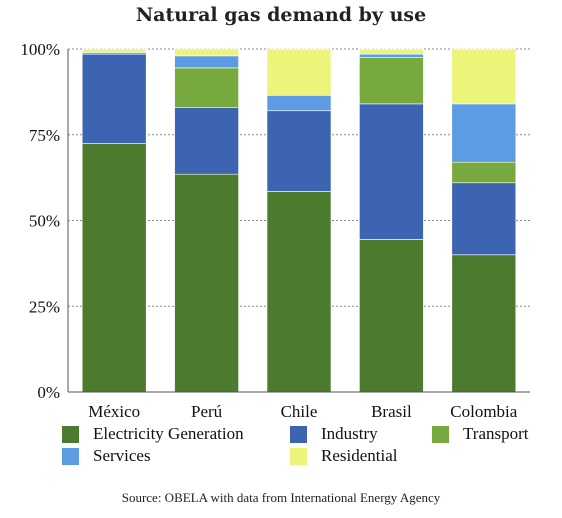 The height and width of the screenshot is (518, 562). What do you see at coordinates (391, 411) in the screenshot?
I see `x-tick-label: Brasil` at bounding box center [391, 411].